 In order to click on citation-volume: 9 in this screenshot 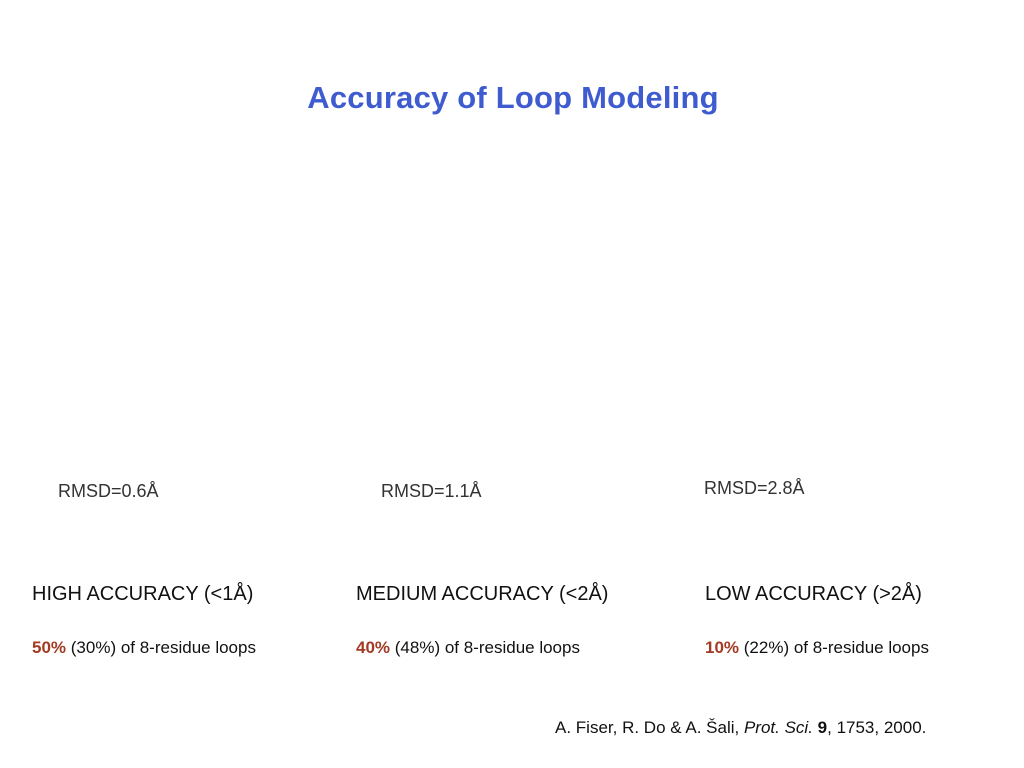, I will do `click(822, 727)`.